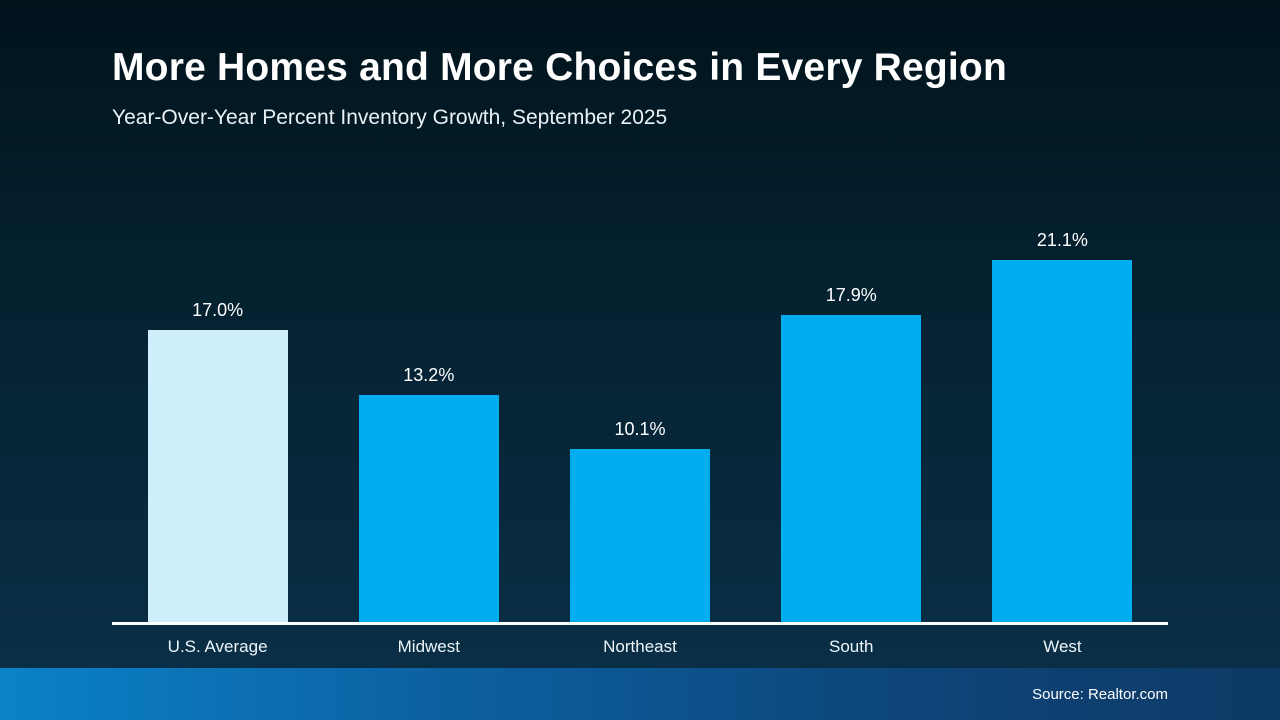 This screenshot has height=720, width=1280. Describe the element at coordinates (428, 508) in the screenshot. I see `bar-midwest` at that location.